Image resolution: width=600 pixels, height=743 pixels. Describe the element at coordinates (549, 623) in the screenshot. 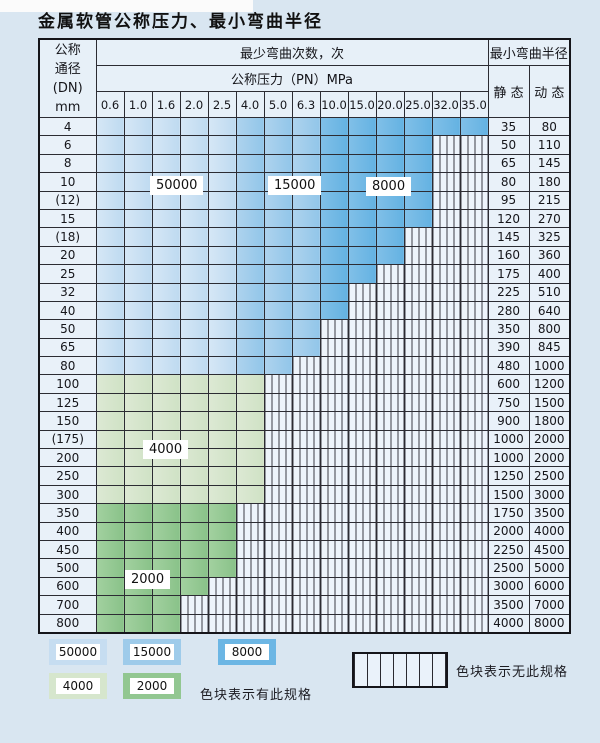

I see `dynamic-cell: 8000` at that location.